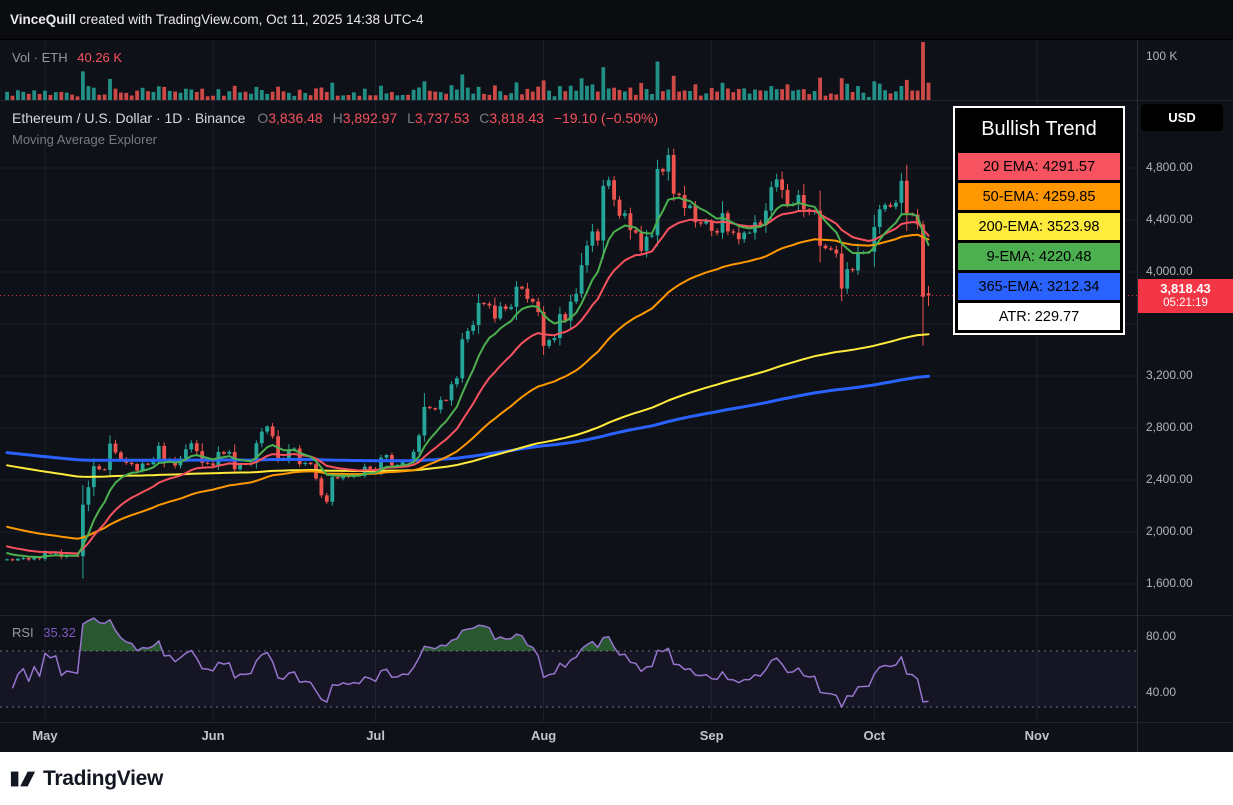 The image size is (1233, 805). I want to click on price-tick: 2,000.00, so click(1169, 531).